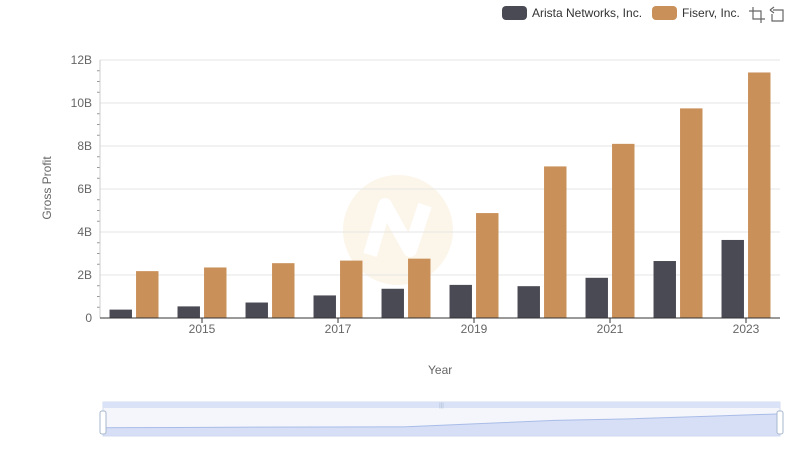 The image size is (800, 461). Describe the element at coordinates (392, 303) in the screenshot. I see `bar-arista-2018` at that location.